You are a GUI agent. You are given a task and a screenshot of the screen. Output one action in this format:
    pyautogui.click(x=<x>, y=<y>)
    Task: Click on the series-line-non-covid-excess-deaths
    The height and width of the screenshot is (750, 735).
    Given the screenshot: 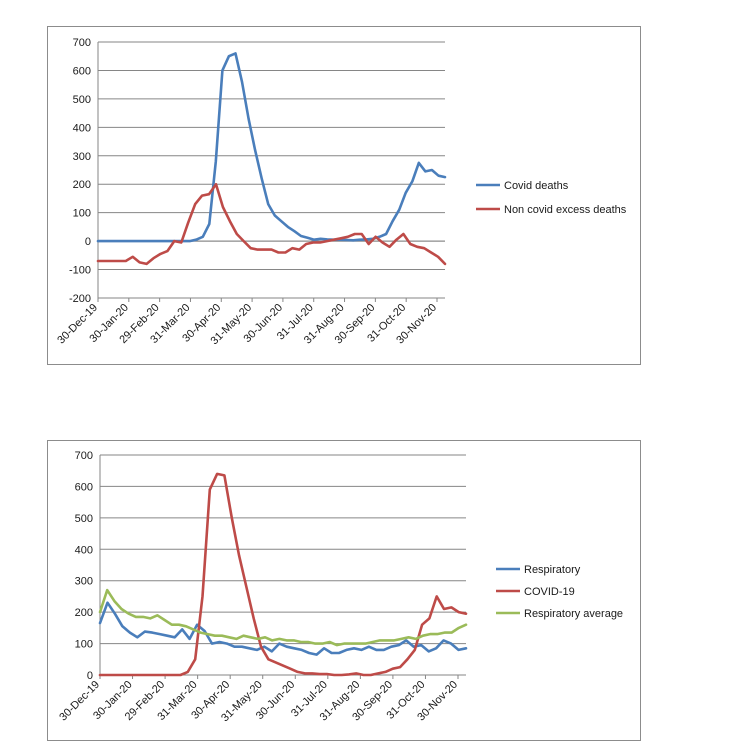 What is the action you would take?
    pyautogui.click(x=271, y=224)
    